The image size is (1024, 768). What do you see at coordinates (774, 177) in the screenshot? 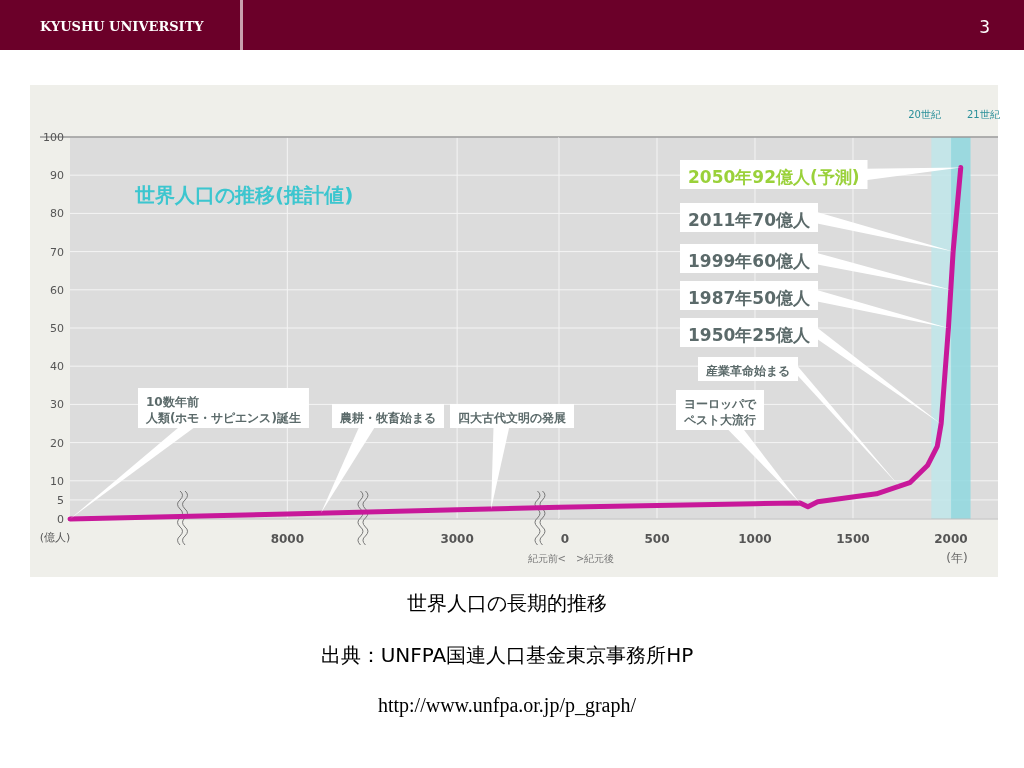
I see `annotation: 2050年92億人(予測)` at bounding box center [774, 177].